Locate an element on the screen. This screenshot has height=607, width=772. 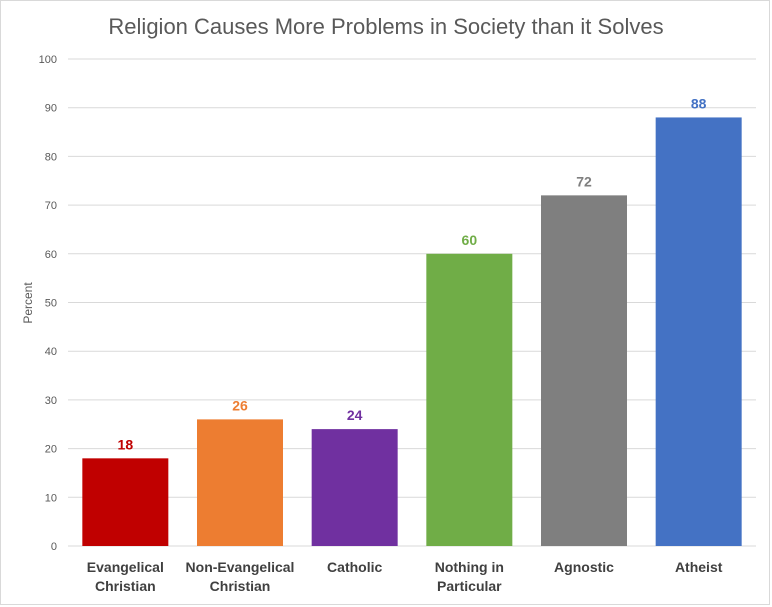
y-tick-label: 50 is located at coordinates (51, 304).